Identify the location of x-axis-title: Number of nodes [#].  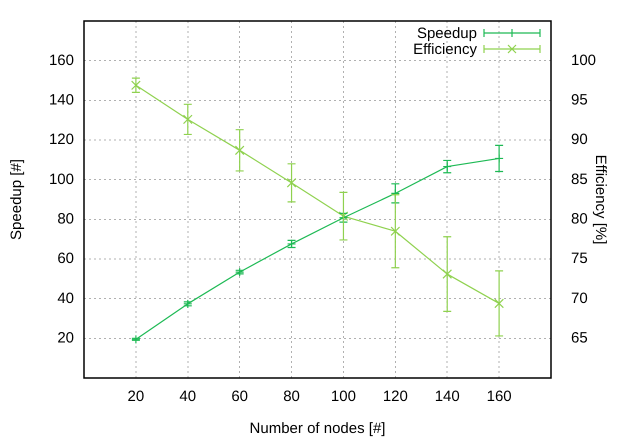
(318, 429).